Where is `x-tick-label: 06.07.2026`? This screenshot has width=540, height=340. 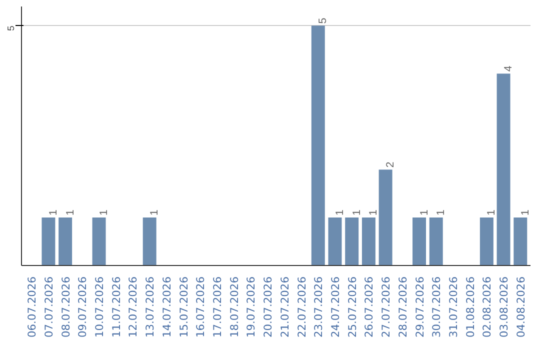 x-tick-label: 06.07.2026 is located at coordinates (32, 307).